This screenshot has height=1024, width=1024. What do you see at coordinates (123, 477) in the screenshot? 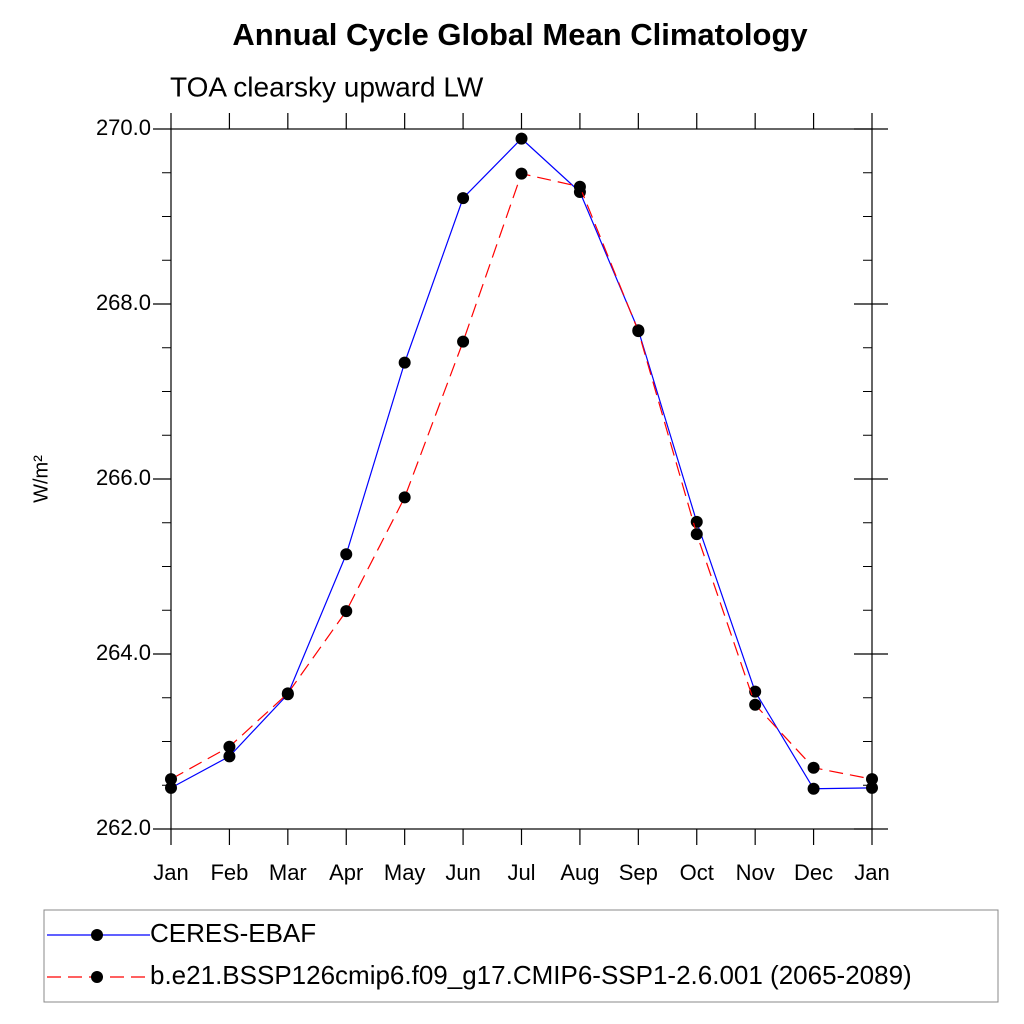
I see `y-tick-label: 266.0` at bounding box center [123, 477].